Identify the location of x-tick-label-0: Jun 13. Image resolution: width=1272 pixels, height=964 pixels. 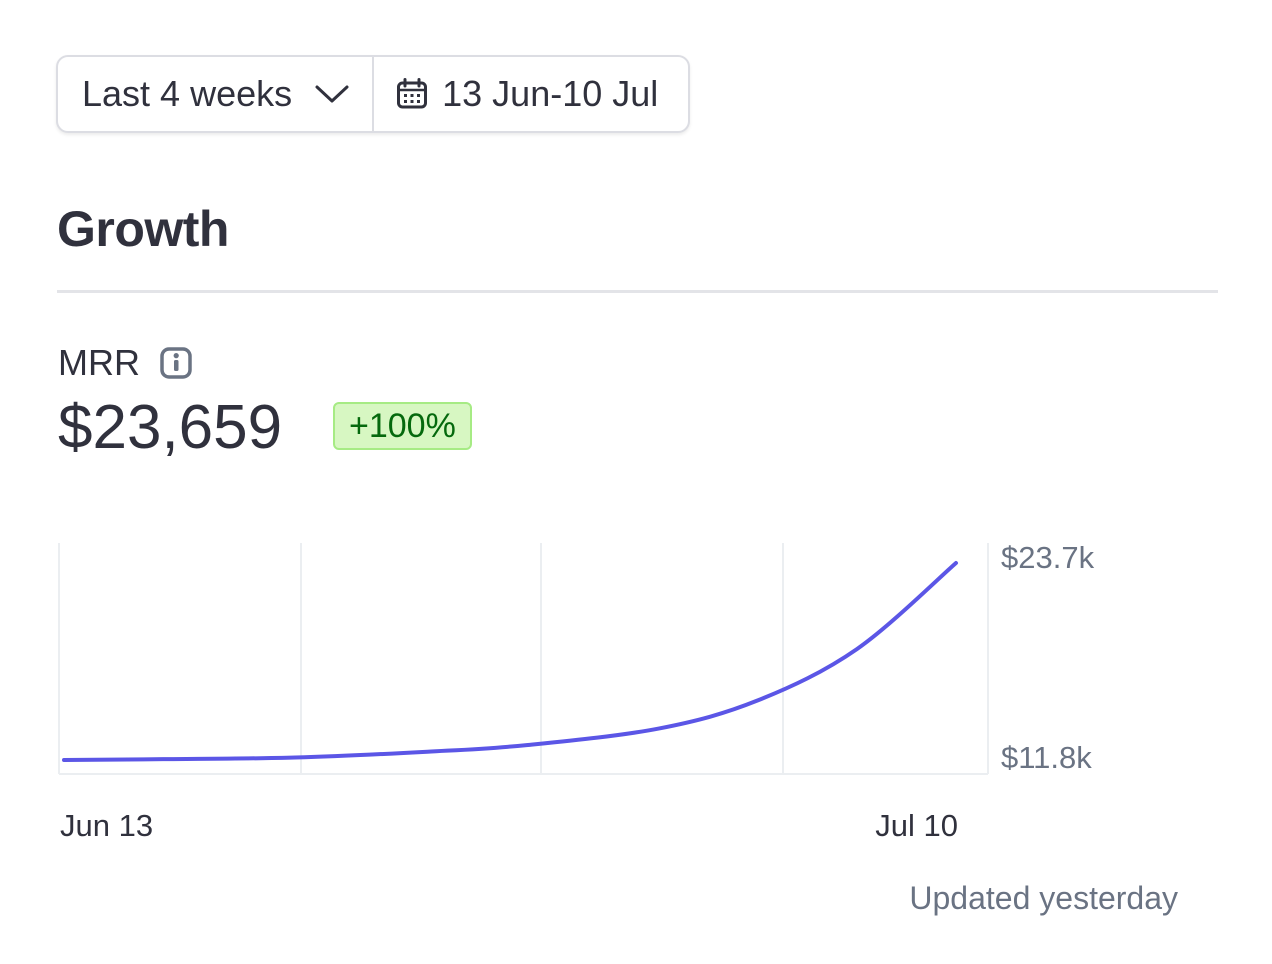
(106, 825).